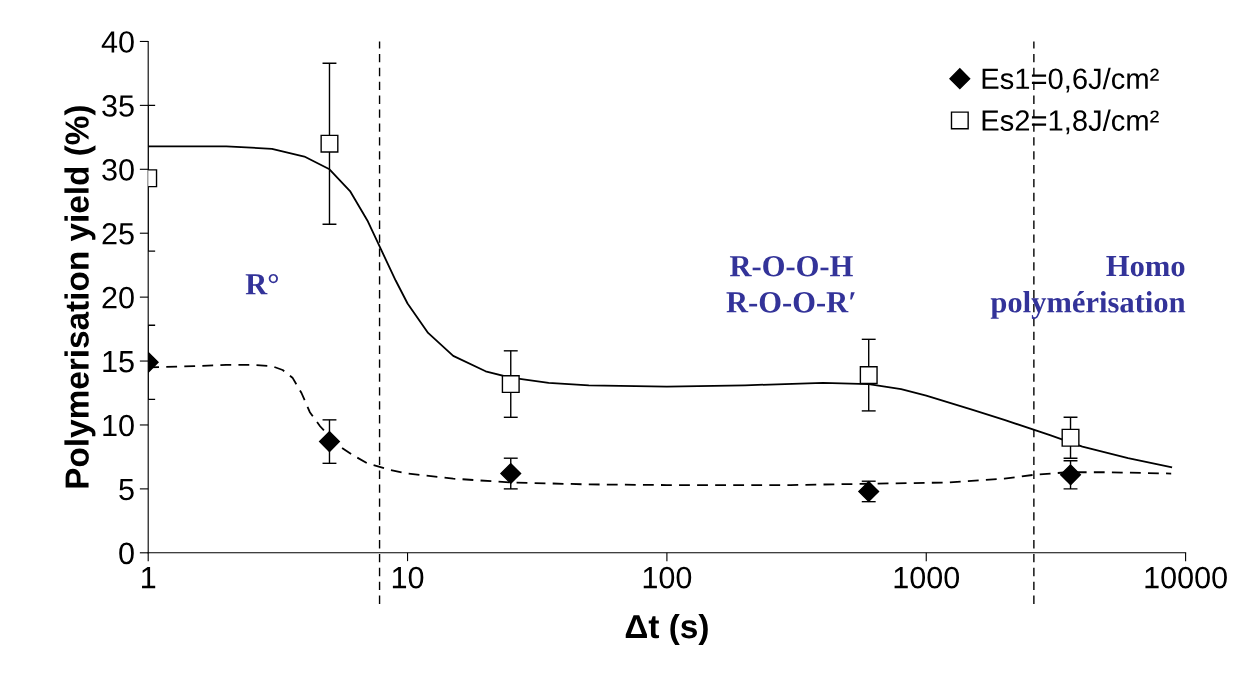 The height and width of the screenshot is (691, 1235). Describe the element at coordinates (126, 489) in the screenshot. I see `y-tick-label: 5` at that location.